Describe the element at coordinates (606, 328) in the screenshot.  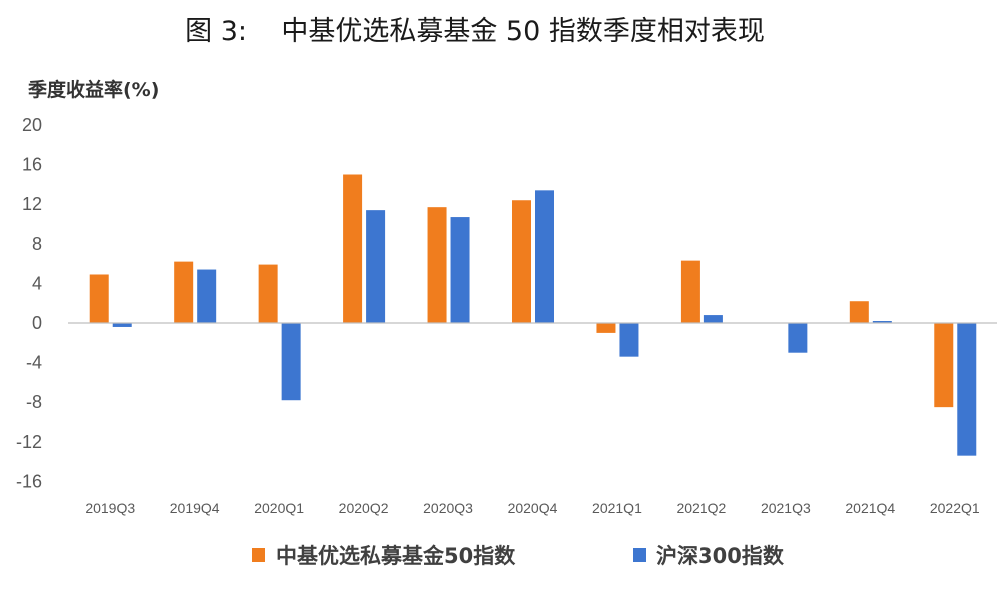
I see `bar-fund-index-2021Q1` at that location.